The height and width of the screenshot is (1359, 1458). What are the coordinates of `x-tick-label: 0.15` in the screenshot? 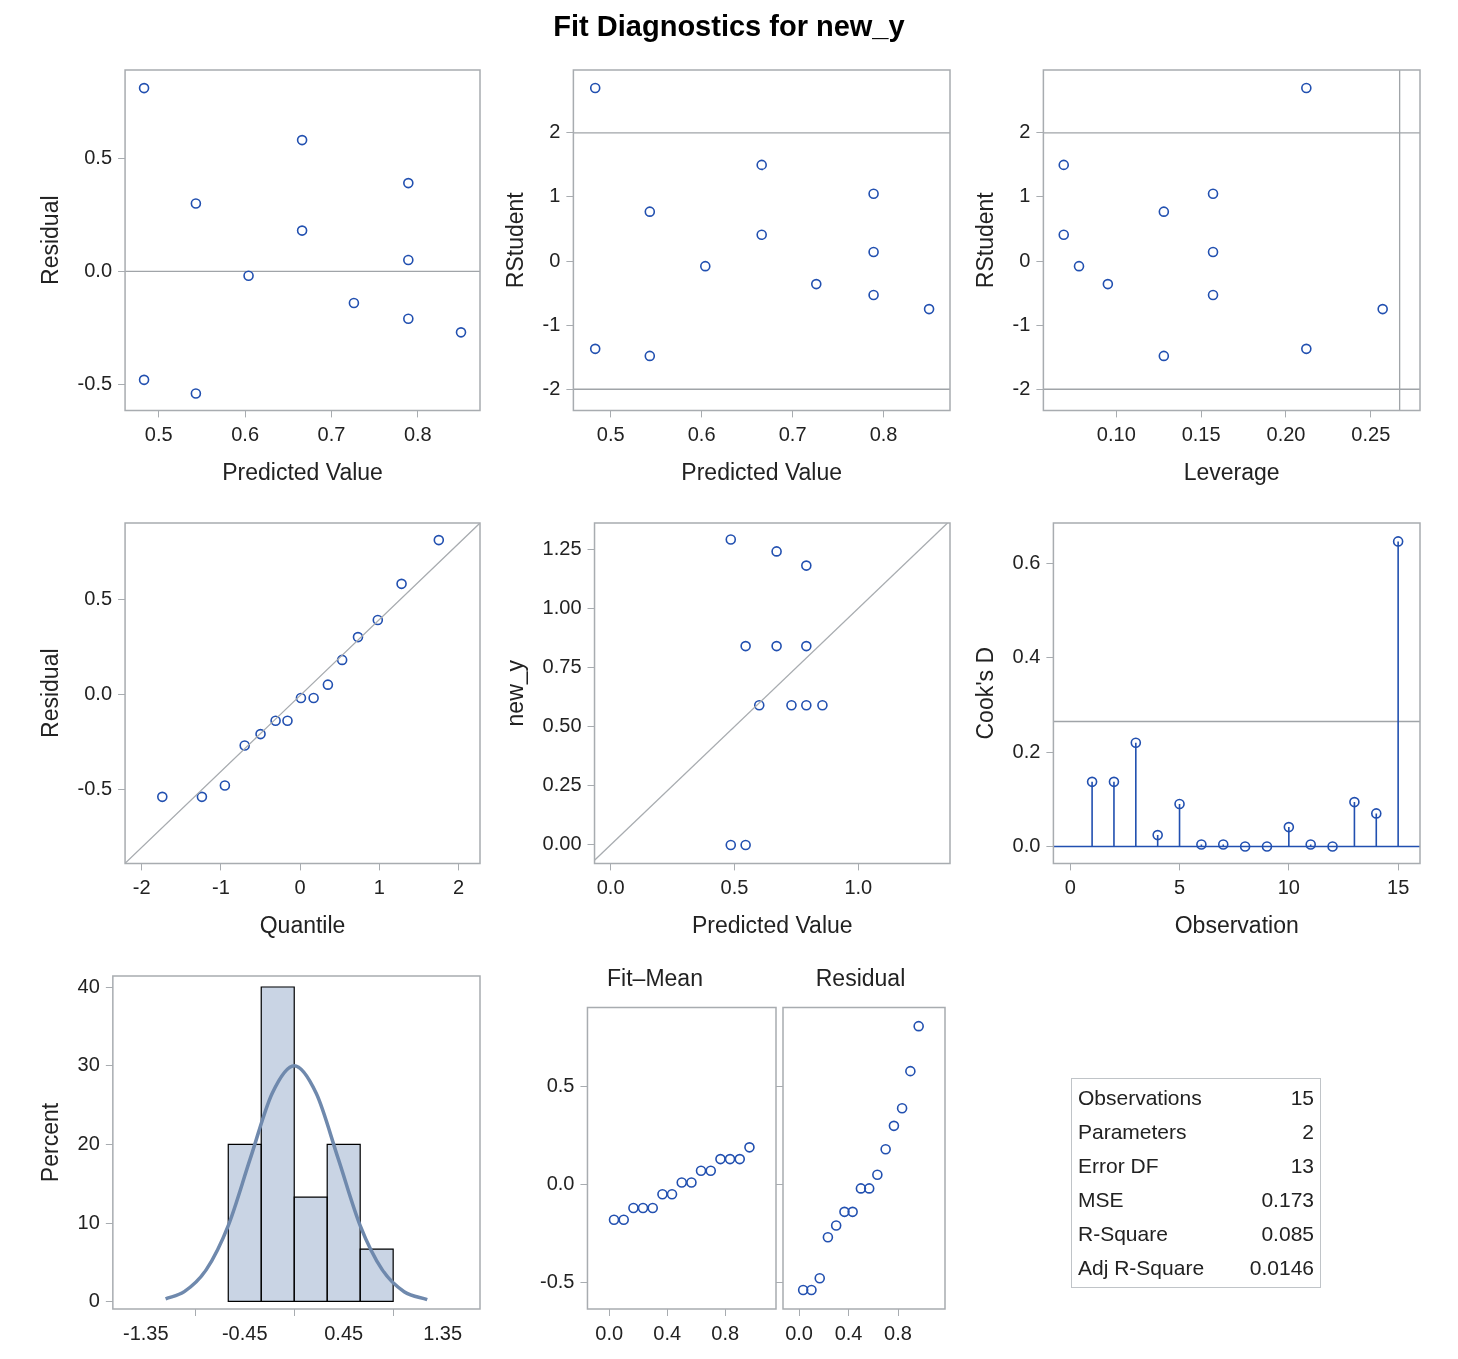 It's located at (1201, 433).